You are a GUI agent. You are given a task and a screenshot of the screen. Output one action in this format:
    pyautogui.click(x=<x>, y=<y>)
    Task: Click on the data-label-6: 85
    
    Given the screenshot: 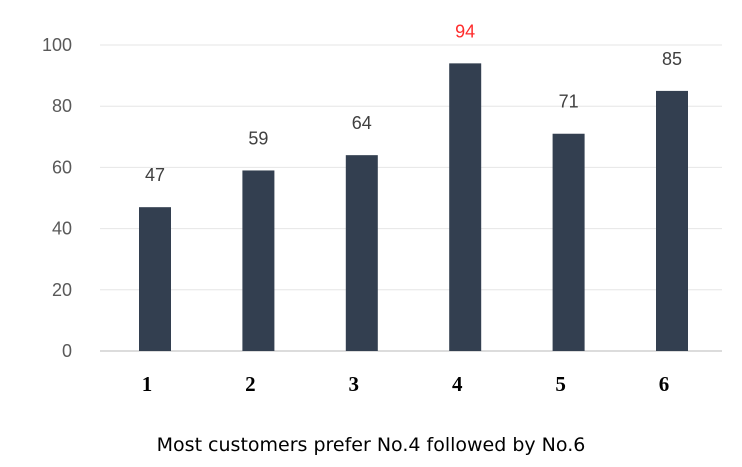 What is the action you would take?
    pyautogui.click(x=672, y=59)
    